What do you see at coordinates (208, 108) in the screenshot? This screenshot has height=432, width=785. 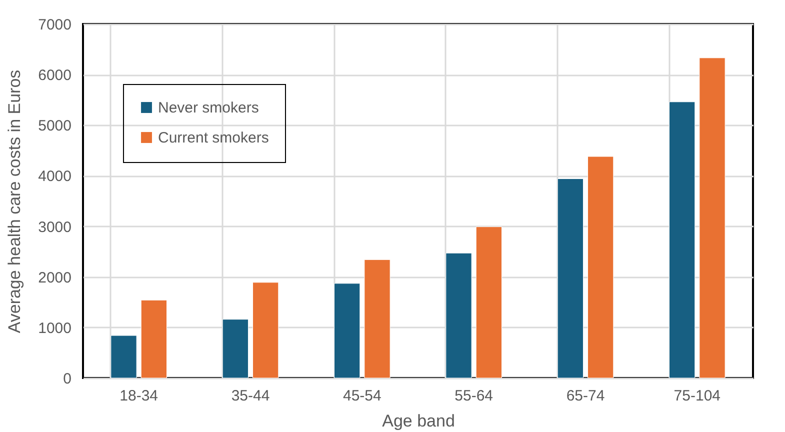 I see `legend-label: Never smokers` at bounding box center [208, 108].